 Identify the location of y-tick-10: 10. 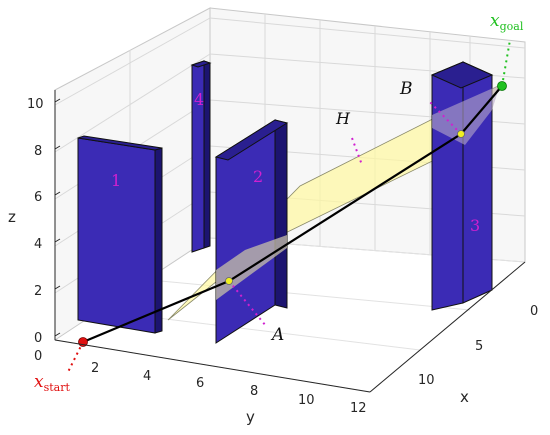
(306, 400).